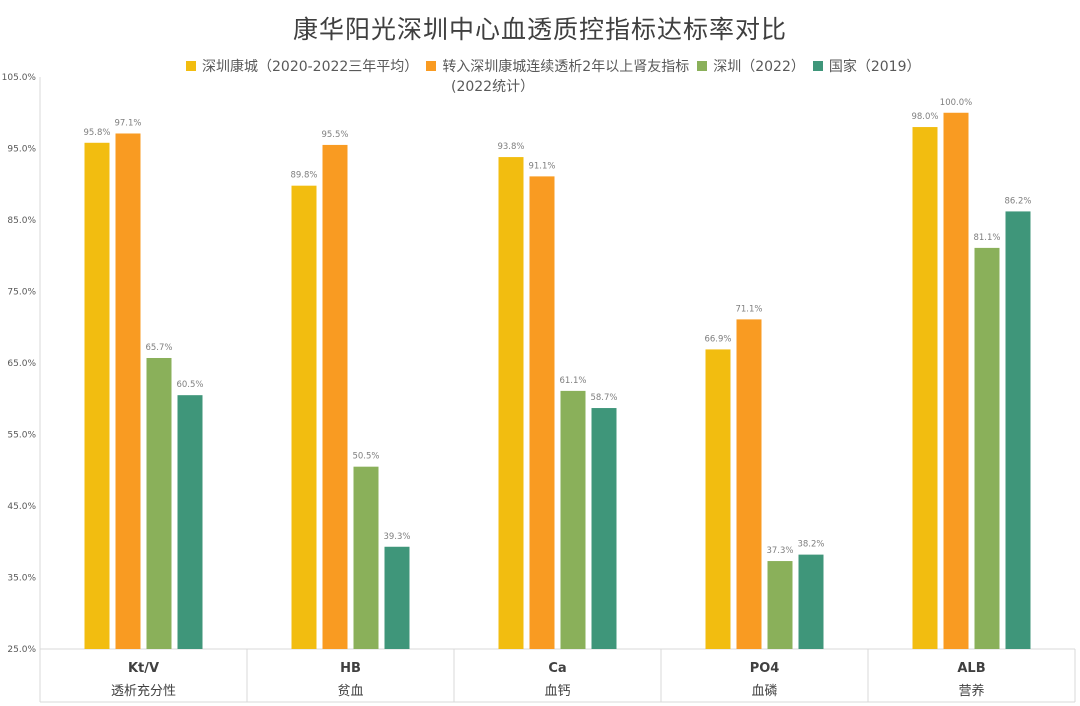 The width and height of the screenshot is (1080, 706). What do you see at coordinates (21, 579) in the screenshot?
I see `y-tick-label: 35.0%` at bounding box center [21, 579].